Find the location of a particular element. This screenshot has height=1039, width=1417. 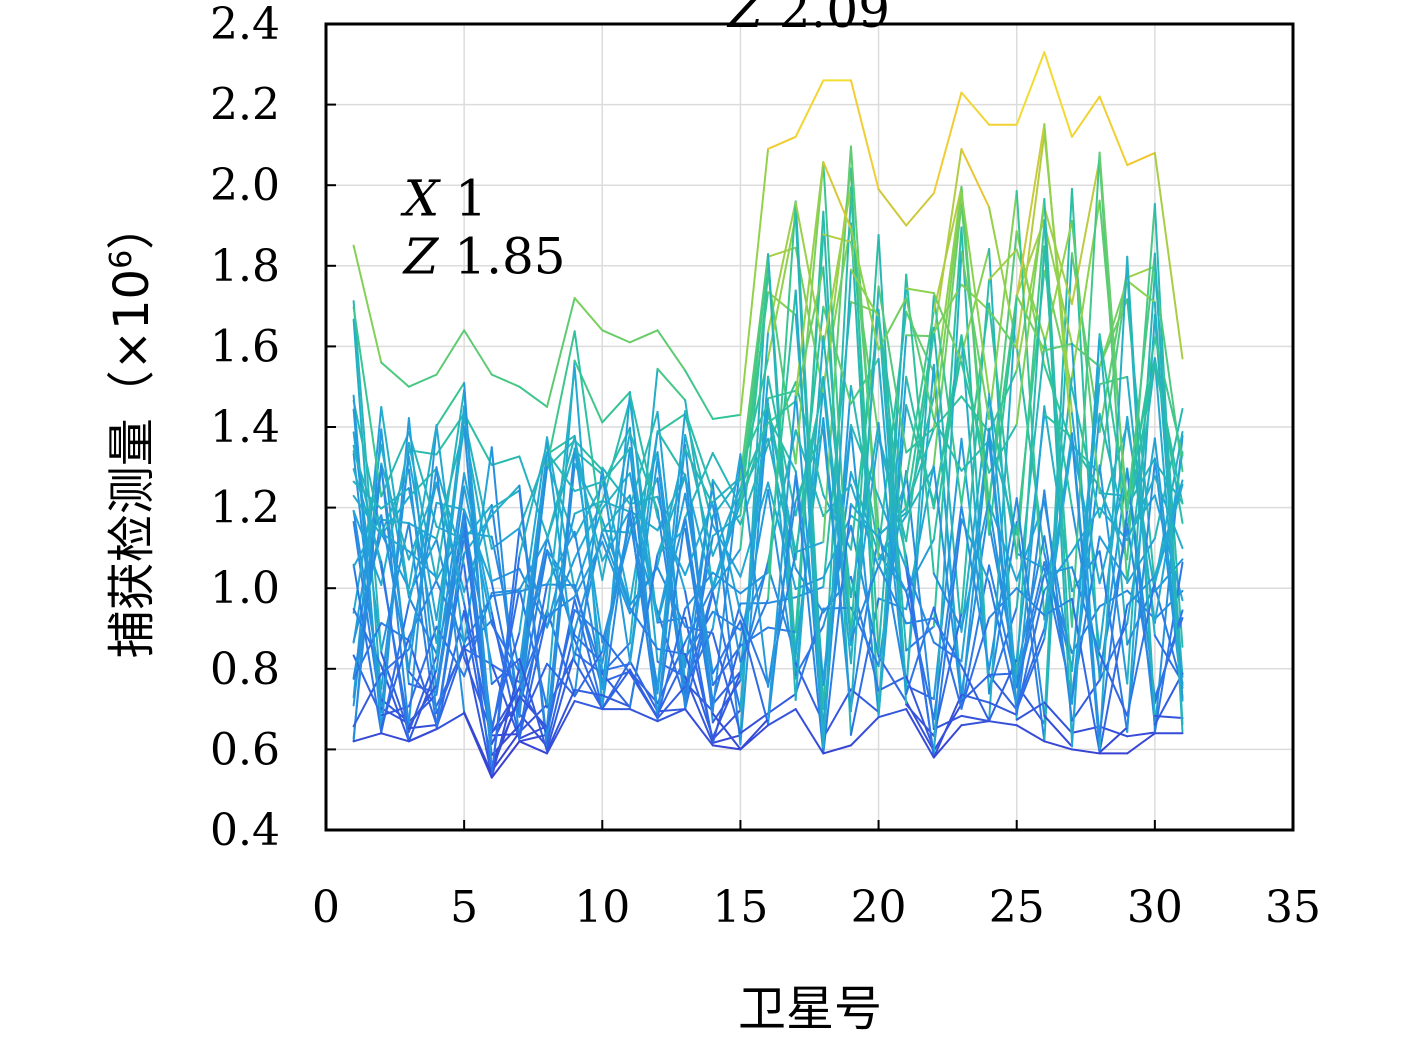

y-tick-label: 0.8 is located at coordinates (245, 669).